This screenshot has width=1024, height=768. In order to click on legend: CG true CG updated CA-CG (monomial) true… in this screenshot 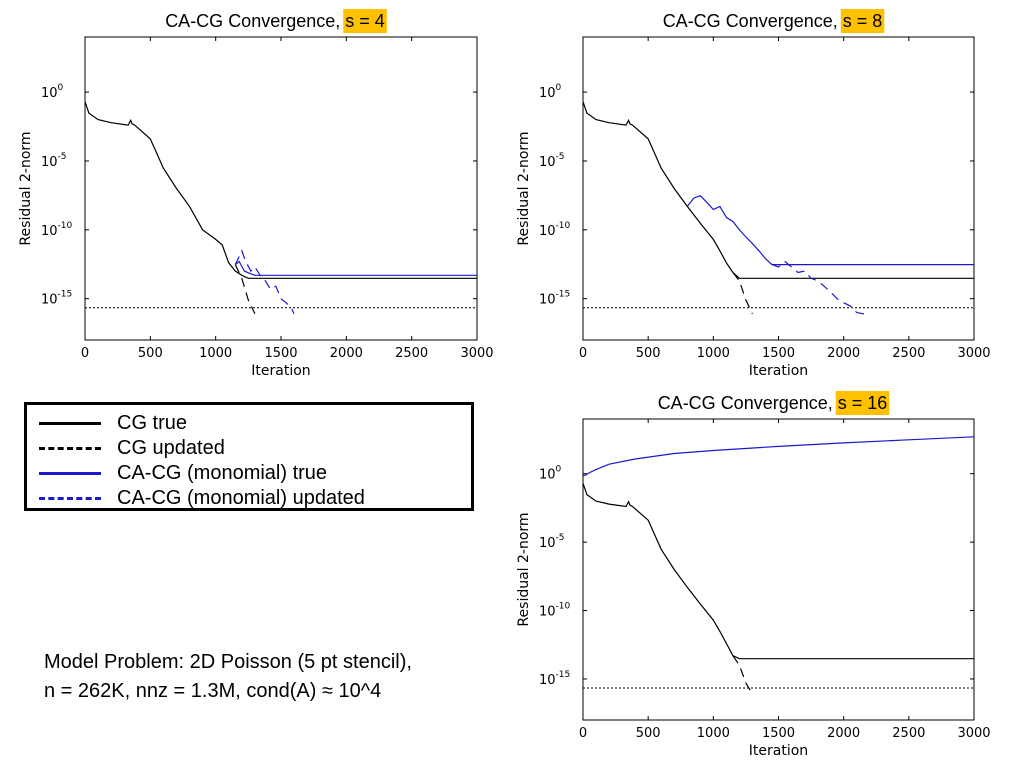, I will do `click(249, 456)`.